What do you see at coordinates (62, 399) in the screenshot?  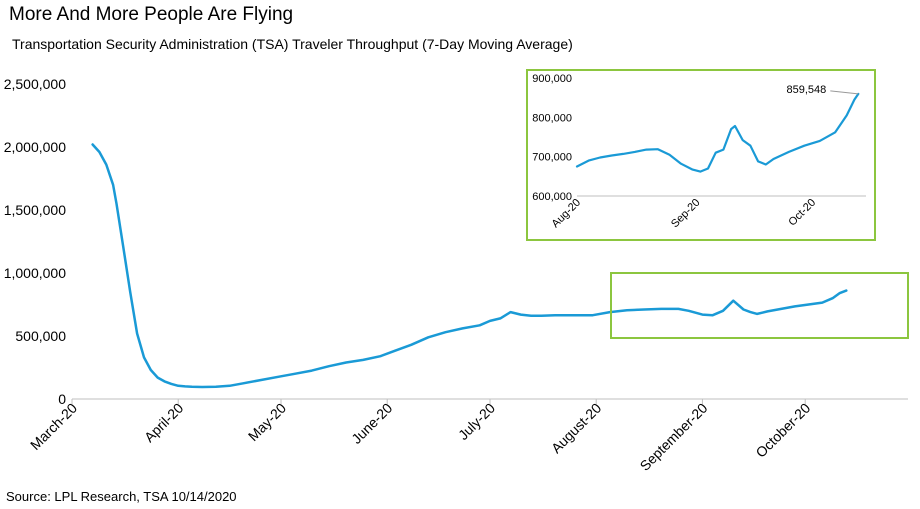 I see `y-tick-label: 0` at bounding box center [62, 399].